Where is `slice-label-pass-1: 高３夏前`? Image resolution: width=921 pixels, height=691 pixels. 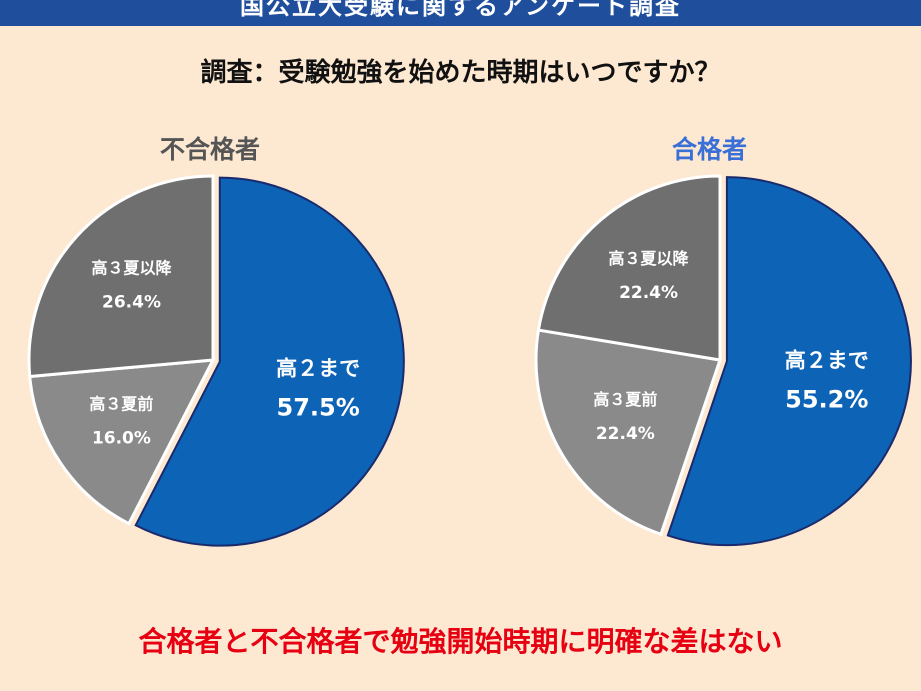
slice-label-pass-1: 高３夏前 is located at coordinates (625, 399).